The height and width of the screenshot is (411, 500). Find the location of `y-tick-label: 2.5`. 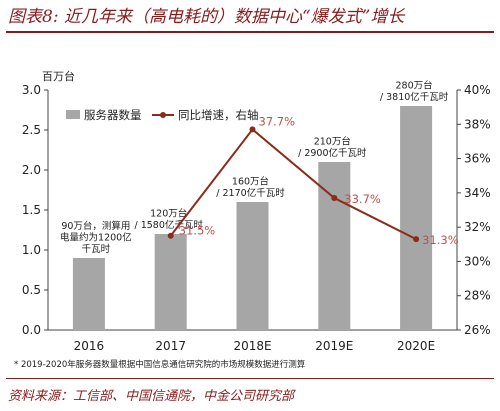

y-tick-label: 2.5 is located at coordinates (31, 130).